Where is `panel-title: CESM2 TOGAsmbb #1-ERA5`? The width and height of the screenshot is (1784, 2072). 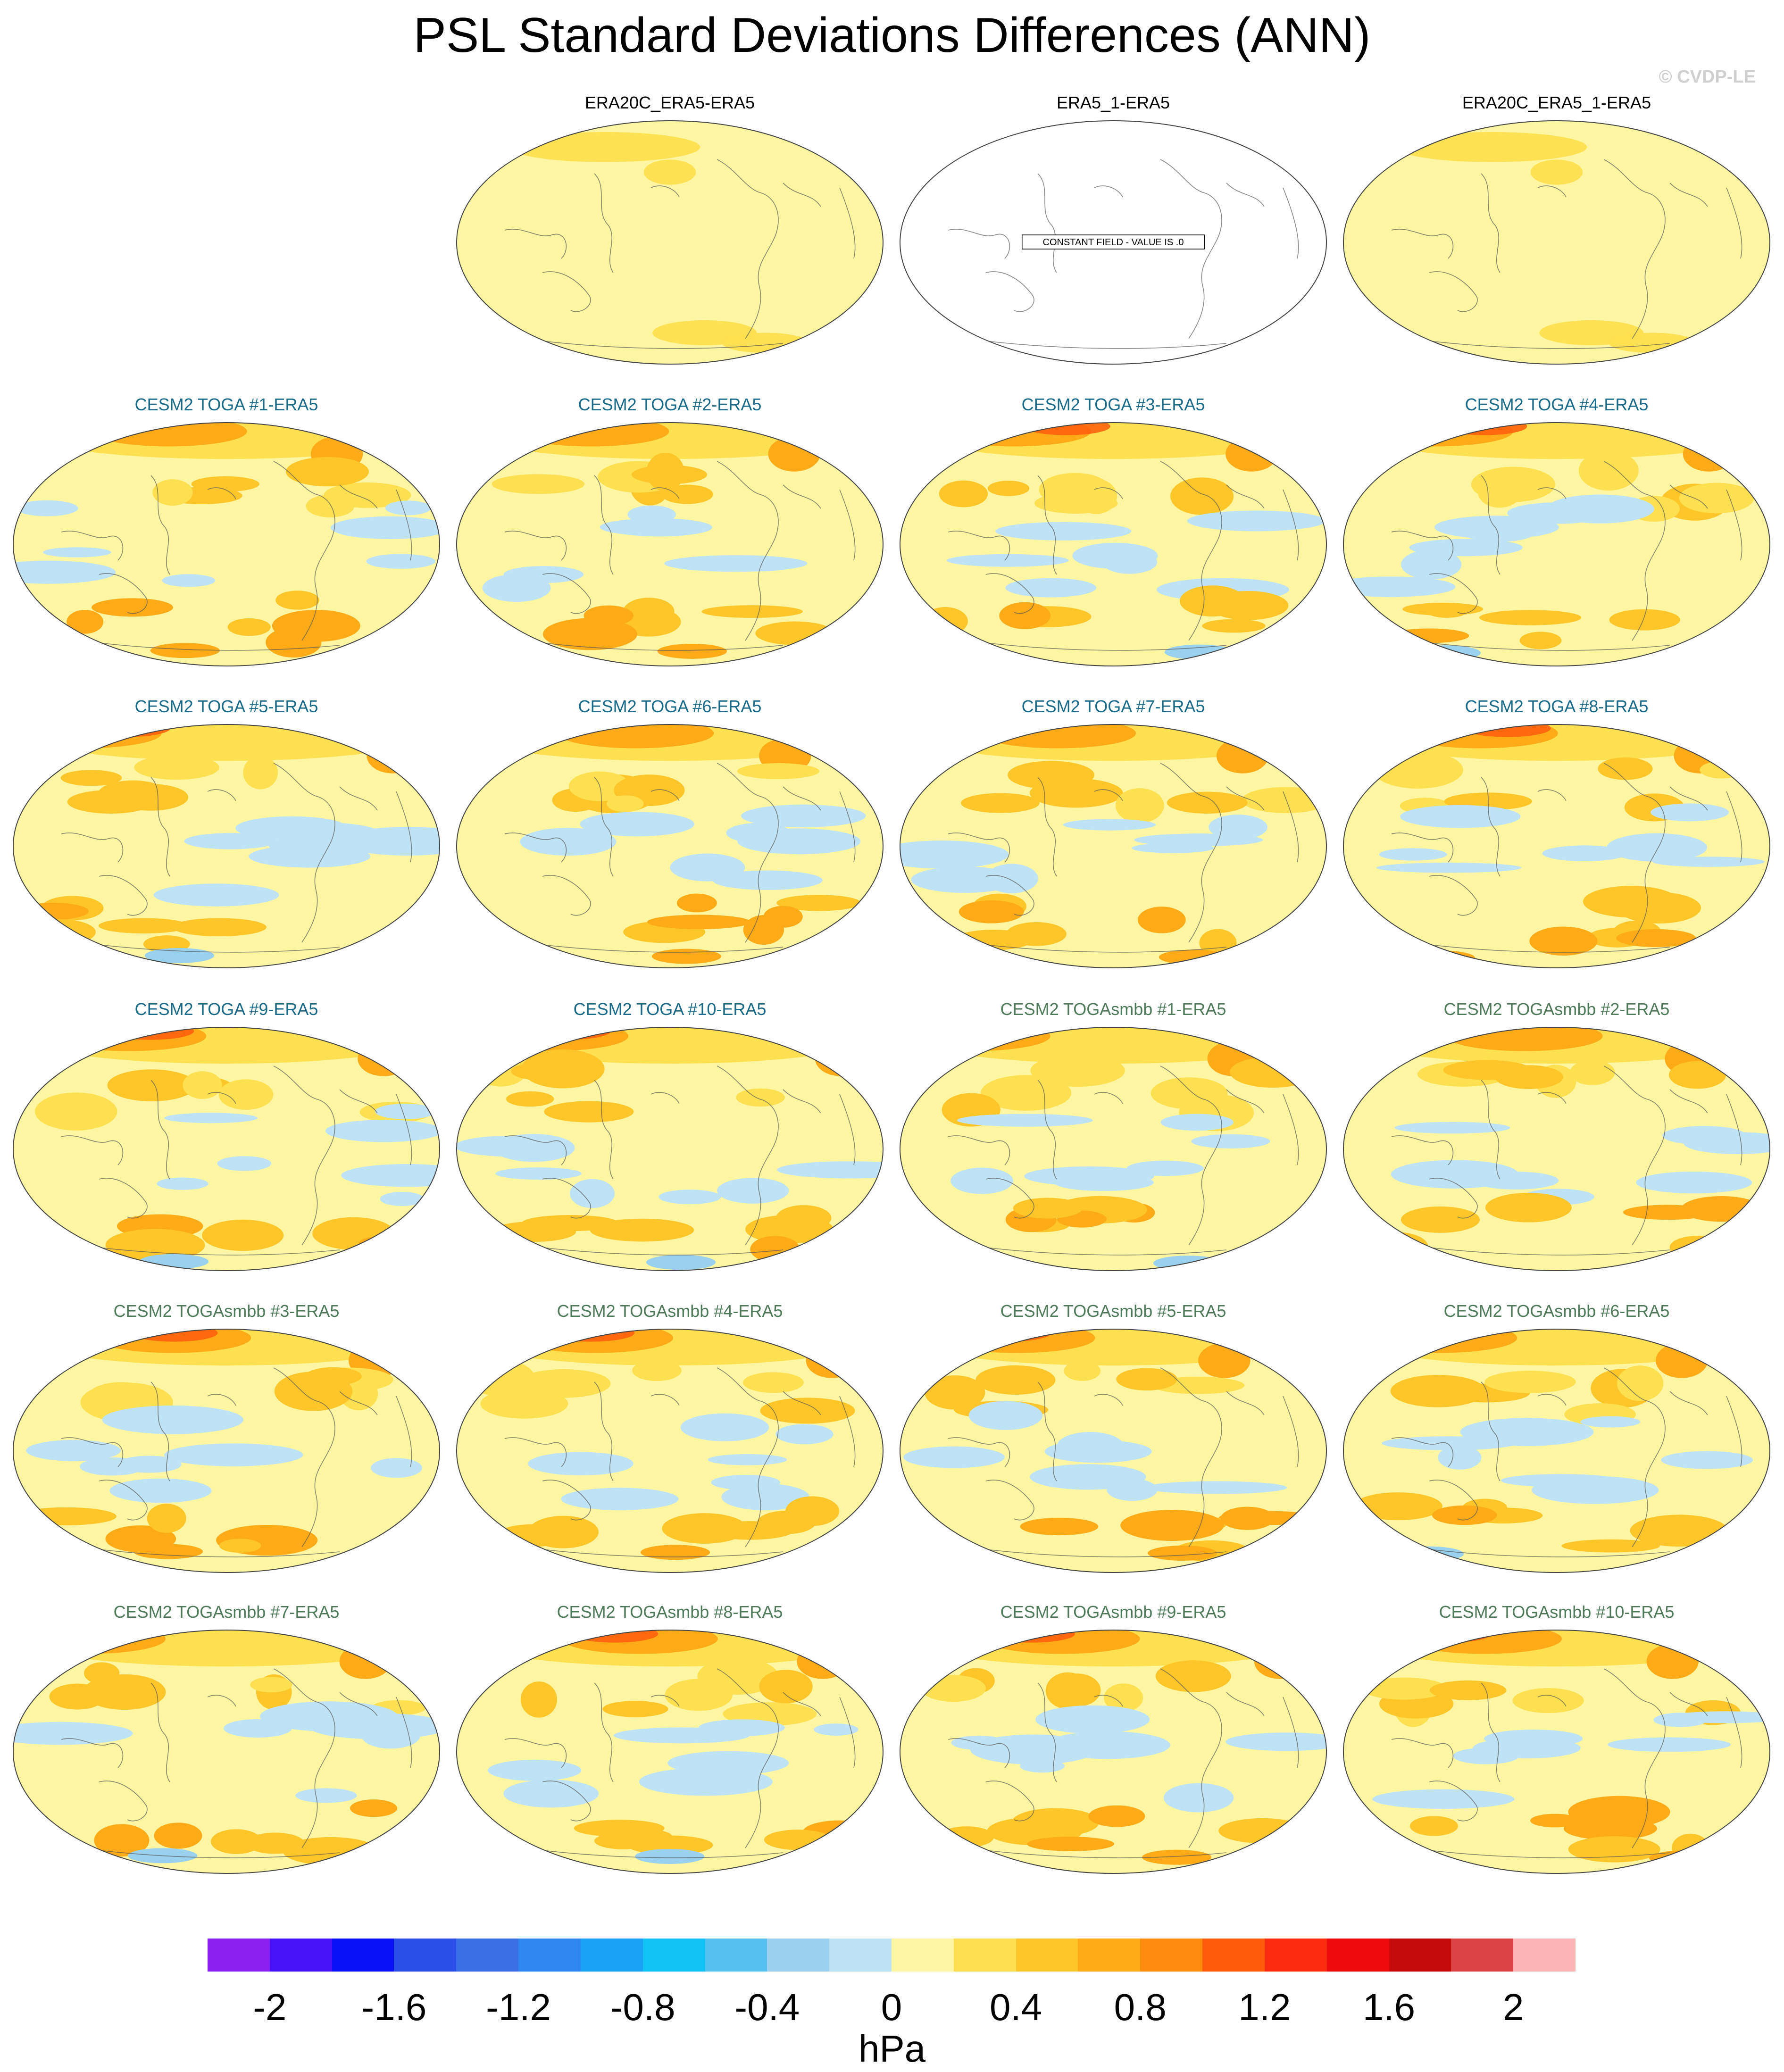
panel-title: CESM2 TOGAsmbb #1-ERA5 is located at coordinates (1113, 1009).